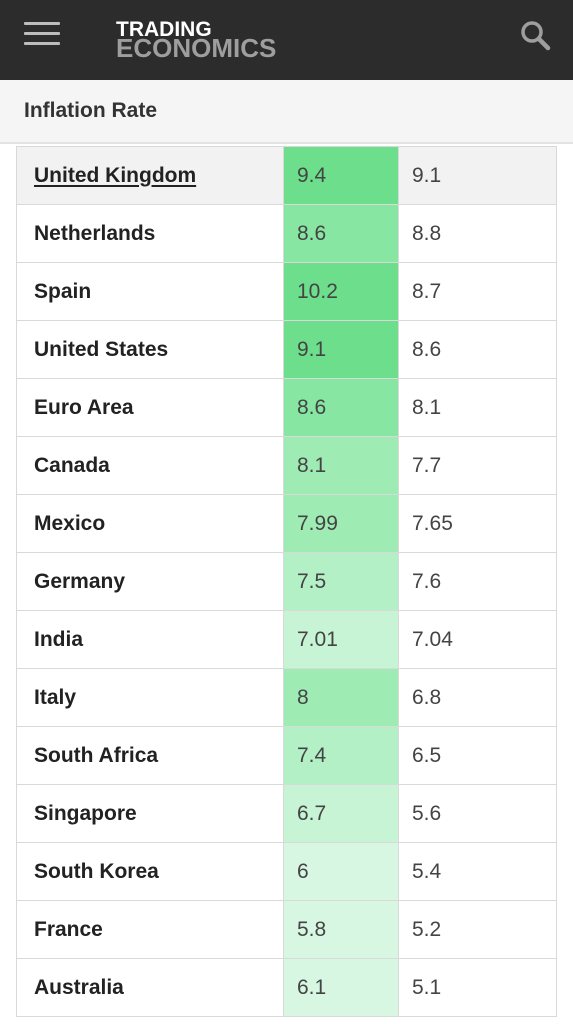 This screenshot has height=1024, width=573. I want to click on table-row: Italy 8 6.8, so click(286, 697).